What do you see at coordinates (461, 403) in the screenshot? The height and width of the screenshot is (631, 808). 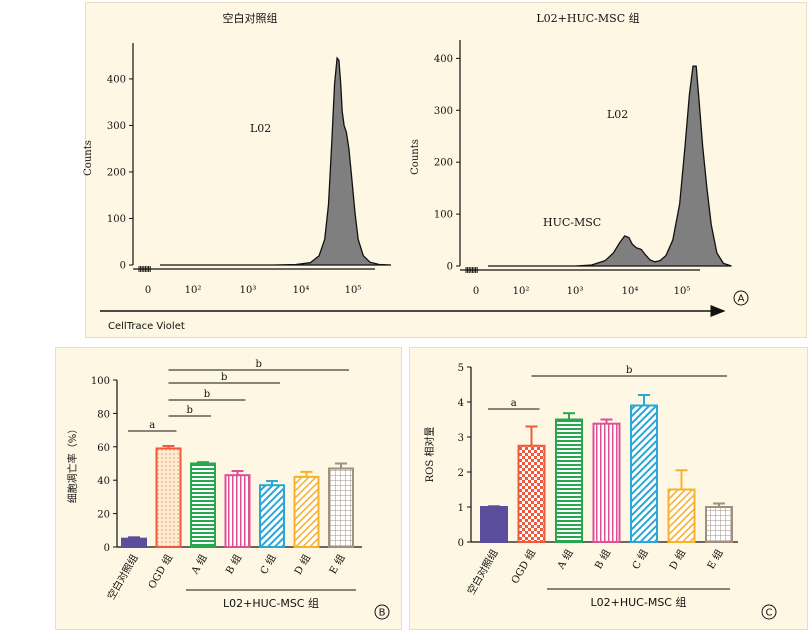 I see `y-tick-label: 4` at bounding box center [461, 403].